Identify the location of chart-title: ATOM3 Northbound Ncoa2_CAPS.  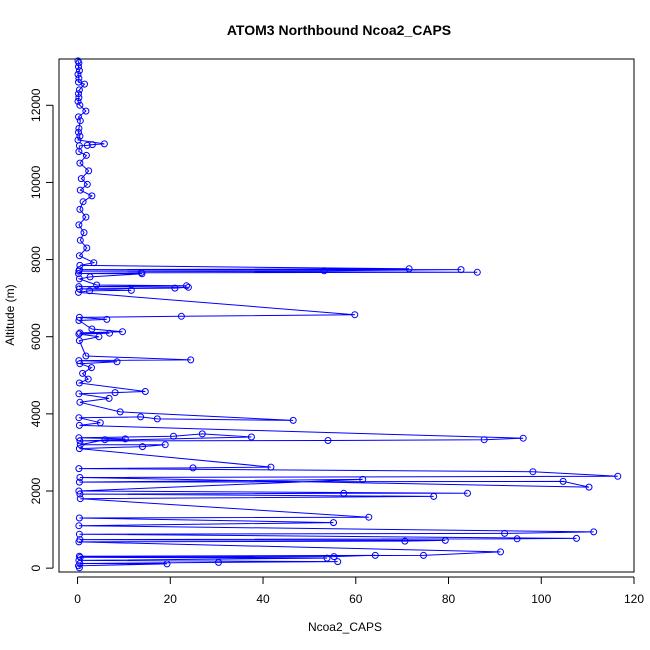
(339, 30).